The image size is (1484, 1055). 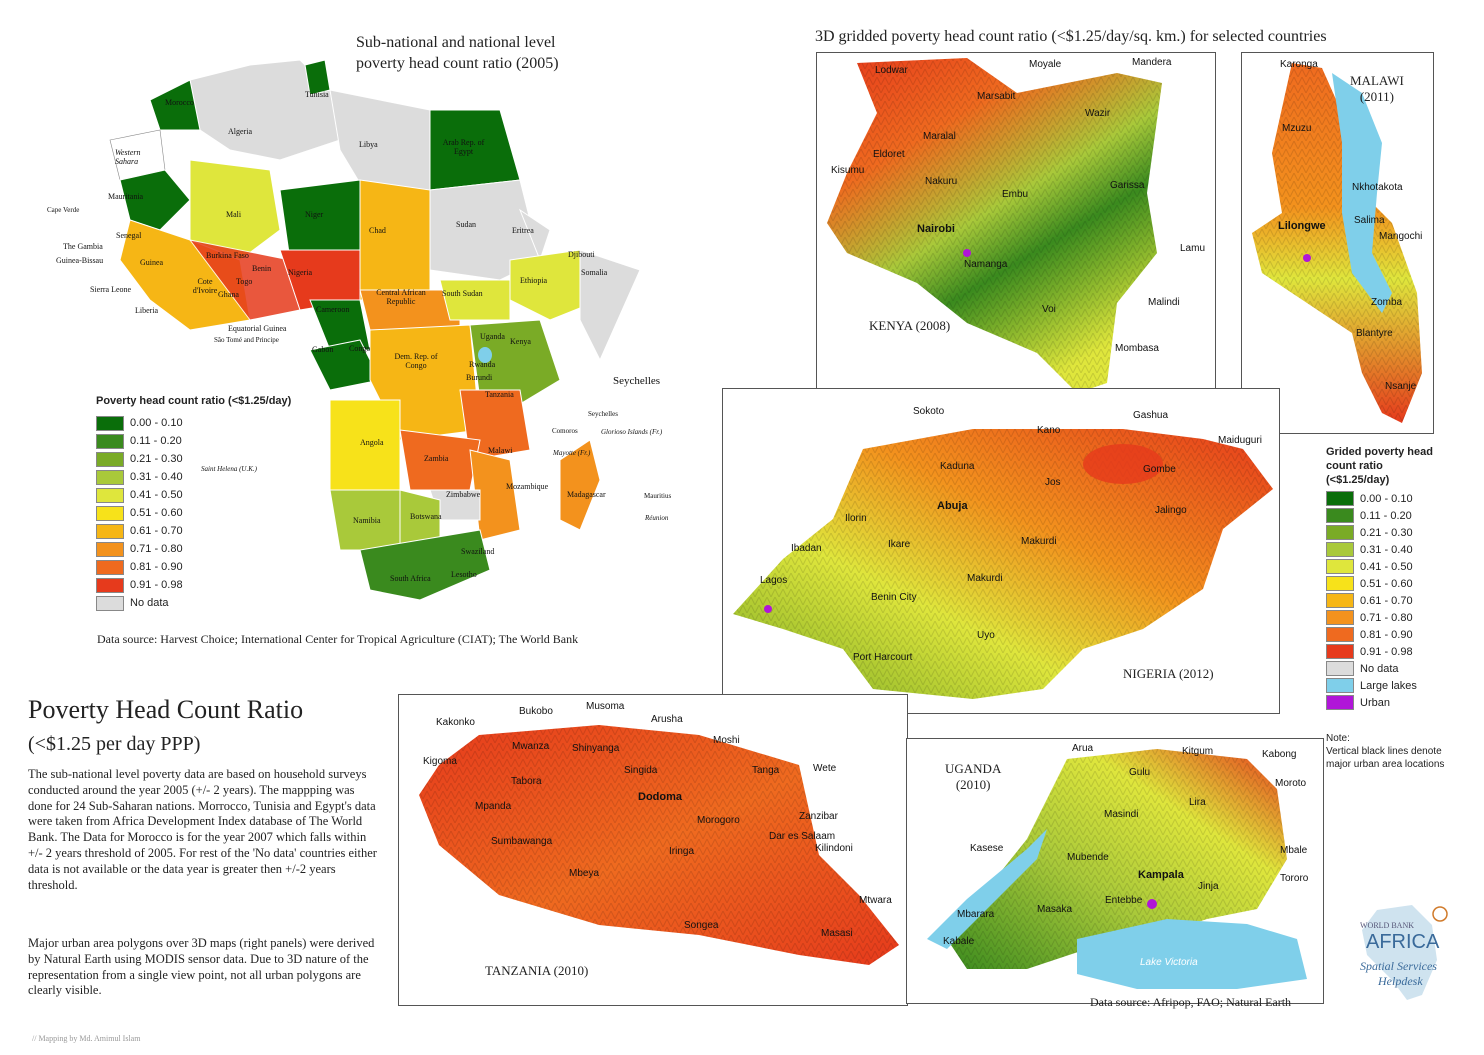 What do you see at coordinates (300, 272) in the screenshot?
I see `label-nigeria: Nigeria` at bounding box center [300, 272].